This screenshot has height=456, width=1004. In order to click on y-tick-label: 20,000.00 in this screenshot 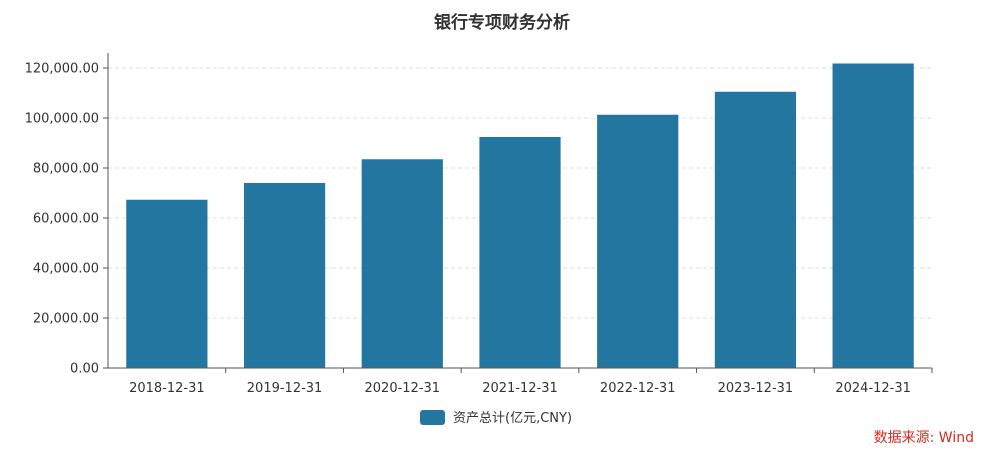, I will do `click(66, 319)`.